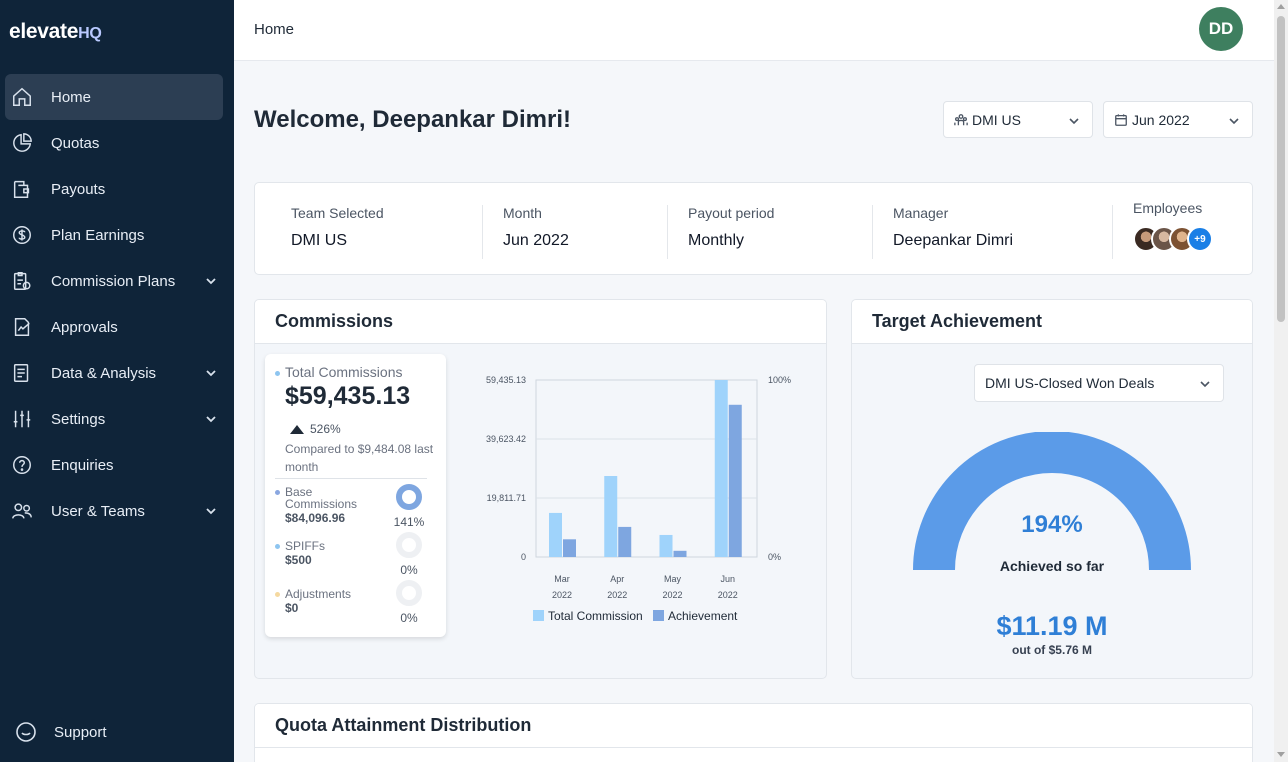  What do you see at coordinates (753, 726) in the screenshot?
I see `quota-title: Quota Attainment Distribution` at bounding box center [753, 726].